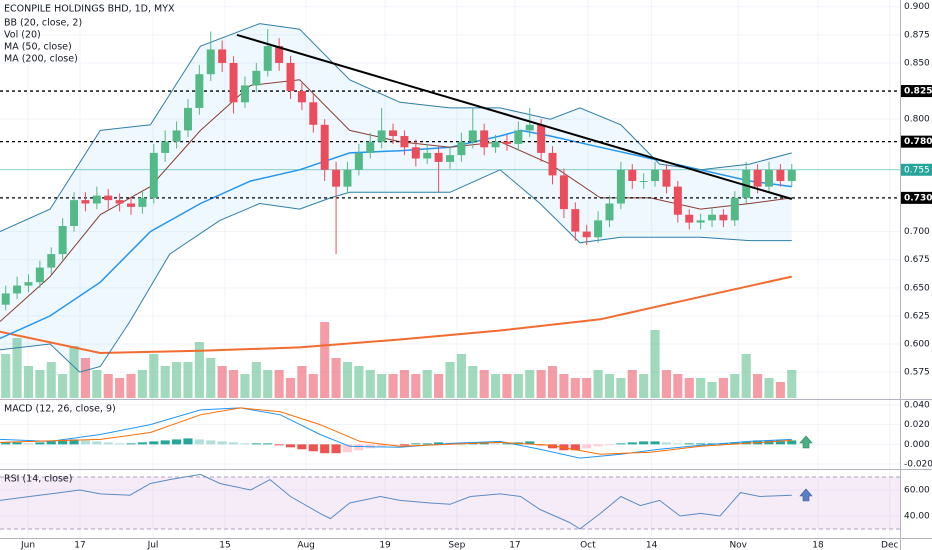  What do you see at coordinates (456, 545) in the screenshot?
I see `x-tick-label: Sep` at bounding box center [456, 545].